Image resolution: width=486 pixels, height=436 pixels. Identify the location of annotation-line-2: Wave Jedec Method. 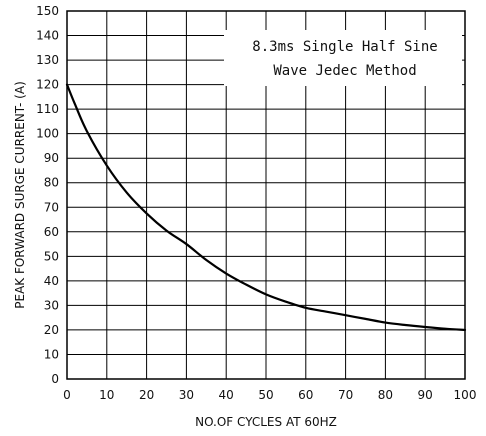
(344, 71).